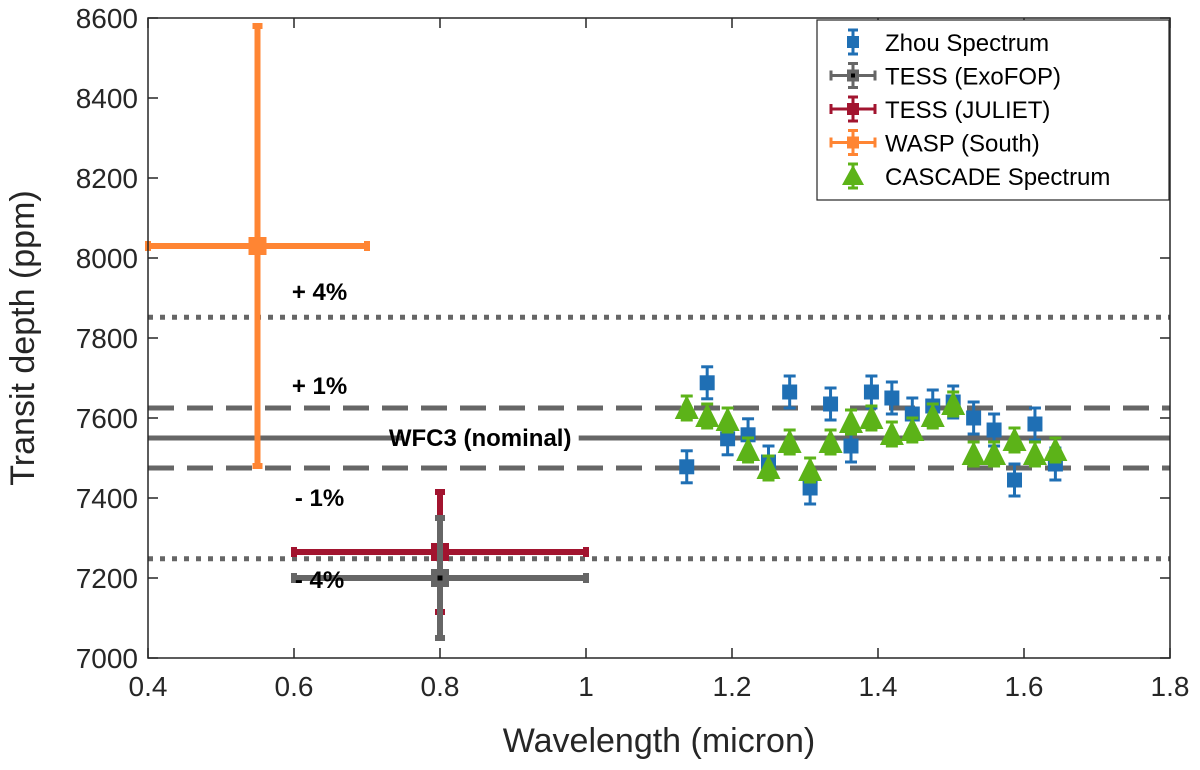 This screenshot has width=1200, height=770. I want to click on legend-label: CASCADE Spectrum, so click(997, 177).